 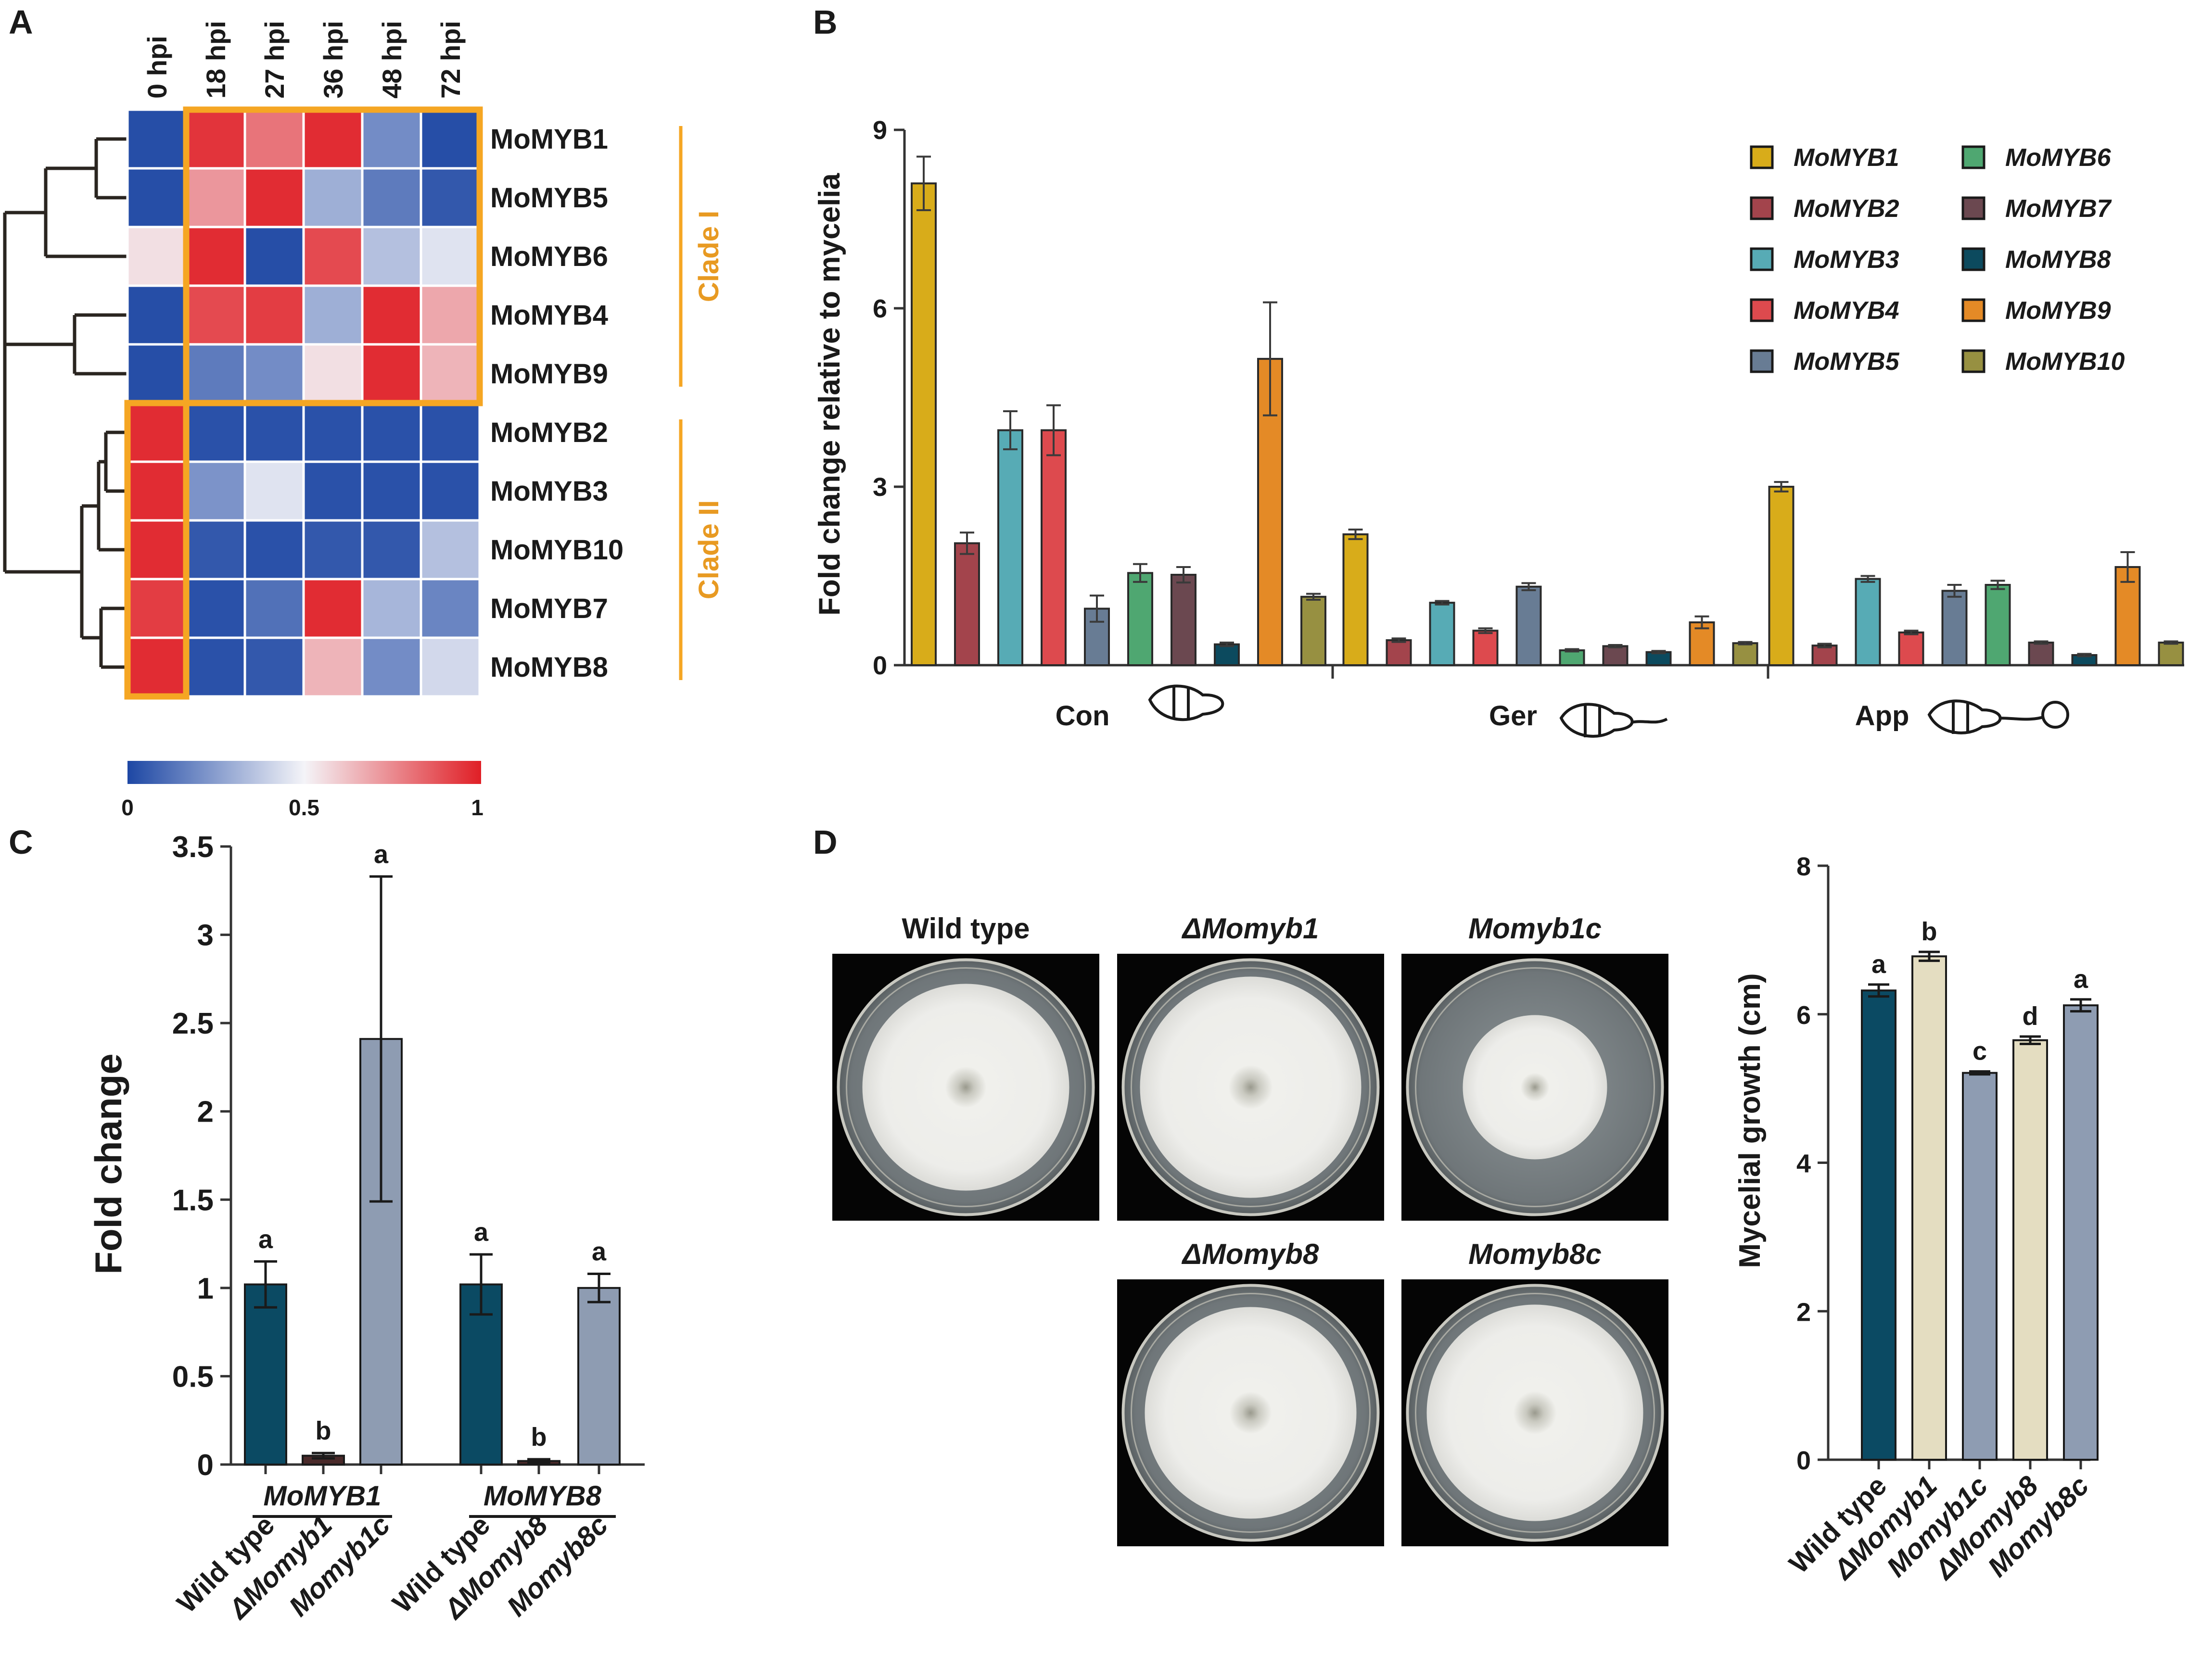 What do you see at coordinates (1615, 655) in the screenshot?
I see `bar-ger-momyb7` at bounding box center [1615, 655].